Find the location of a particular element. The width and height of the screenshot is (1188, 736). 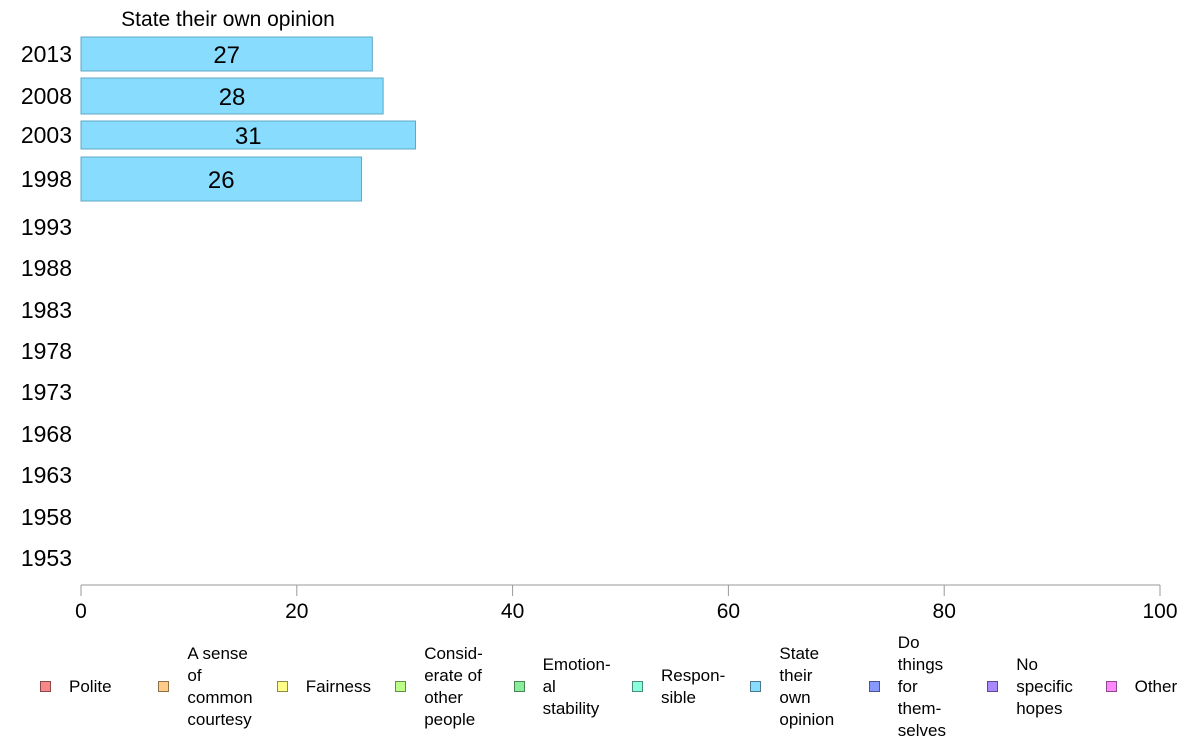

data-label-2003: 31 is located at coordinates (248, 136).